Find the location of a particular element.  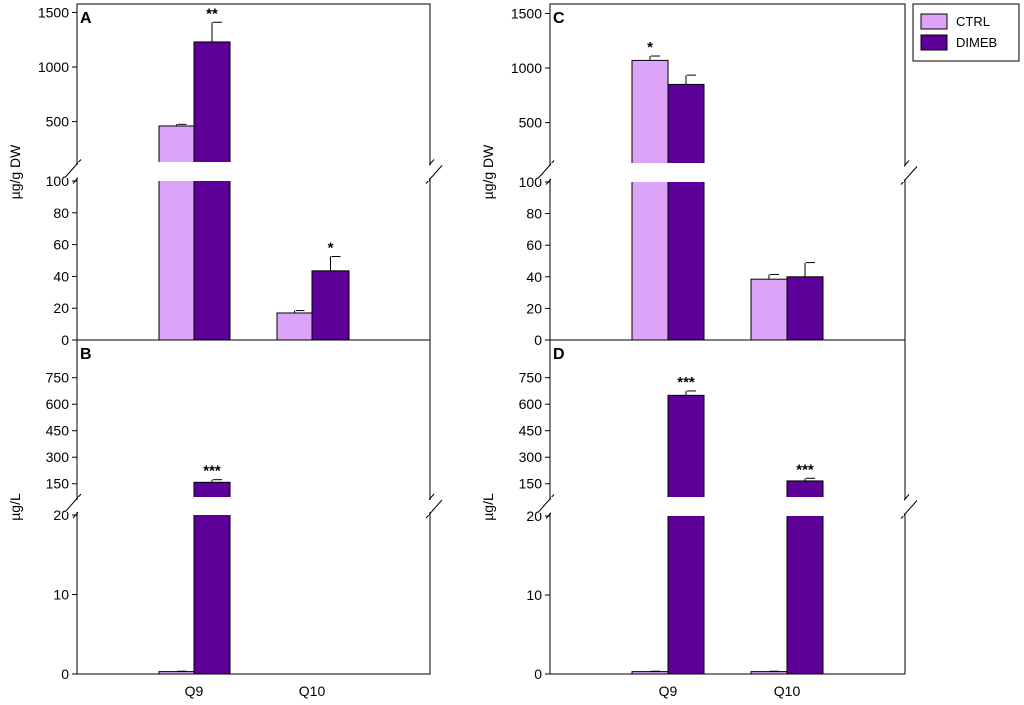

legend-box is located at coordinates (966, 32).